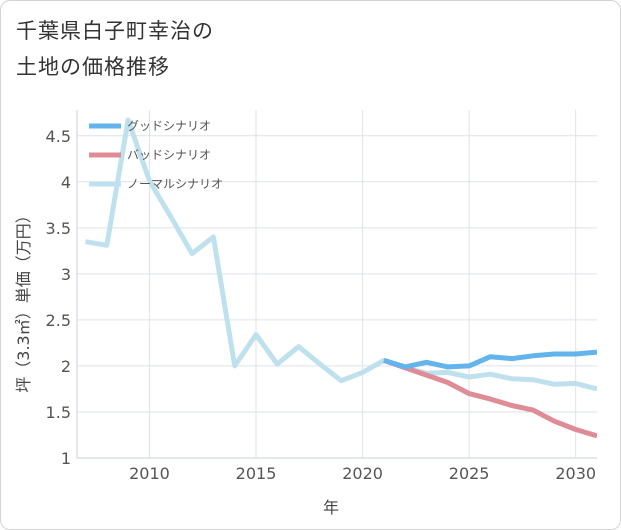 The width and height of the screenshot is (621, 530). Describe the element at coordinates (58, 228) in the screenshot. I see `y-tick-label: 3.5` at that location.